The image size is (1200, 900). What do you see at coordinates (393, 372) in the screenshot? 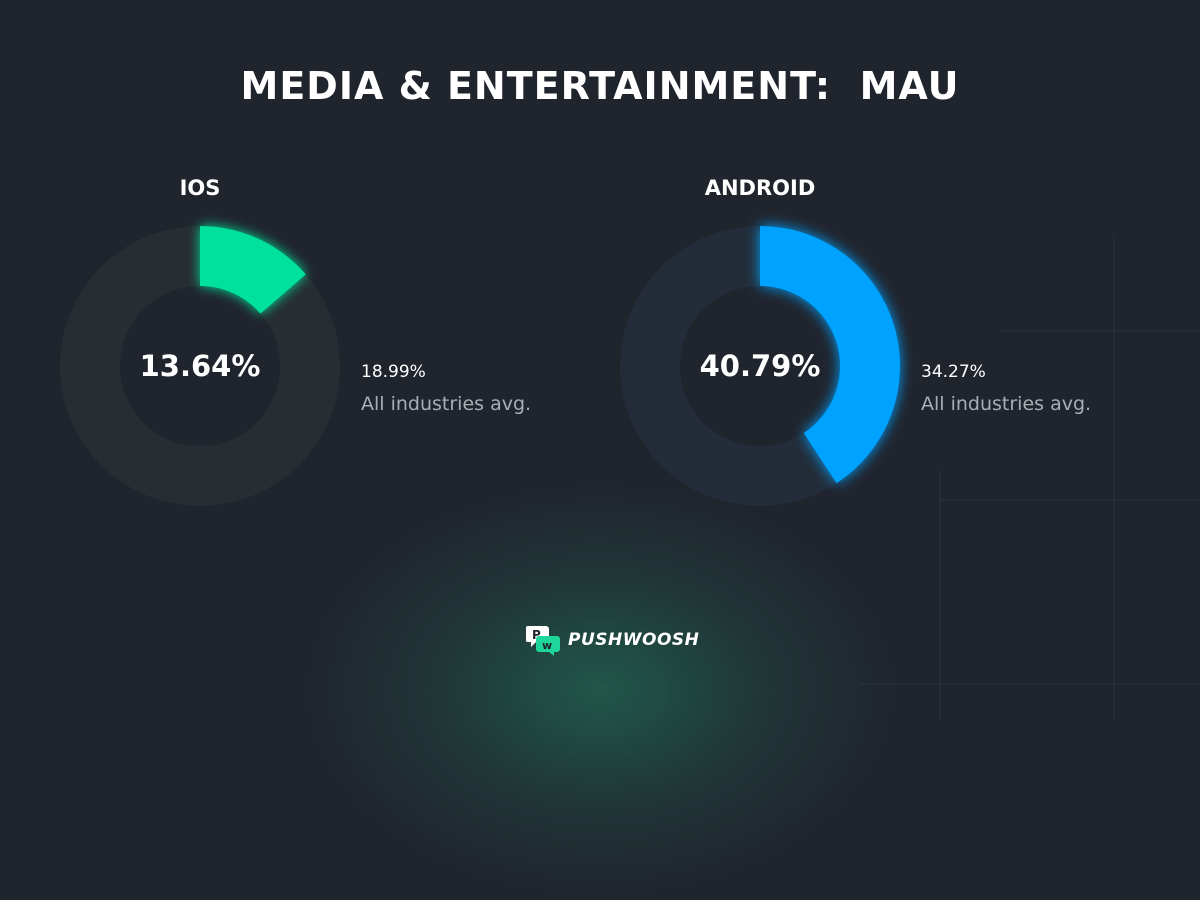
I see `ios-avg-value: 18.99%` at bounding box center [393, 372].